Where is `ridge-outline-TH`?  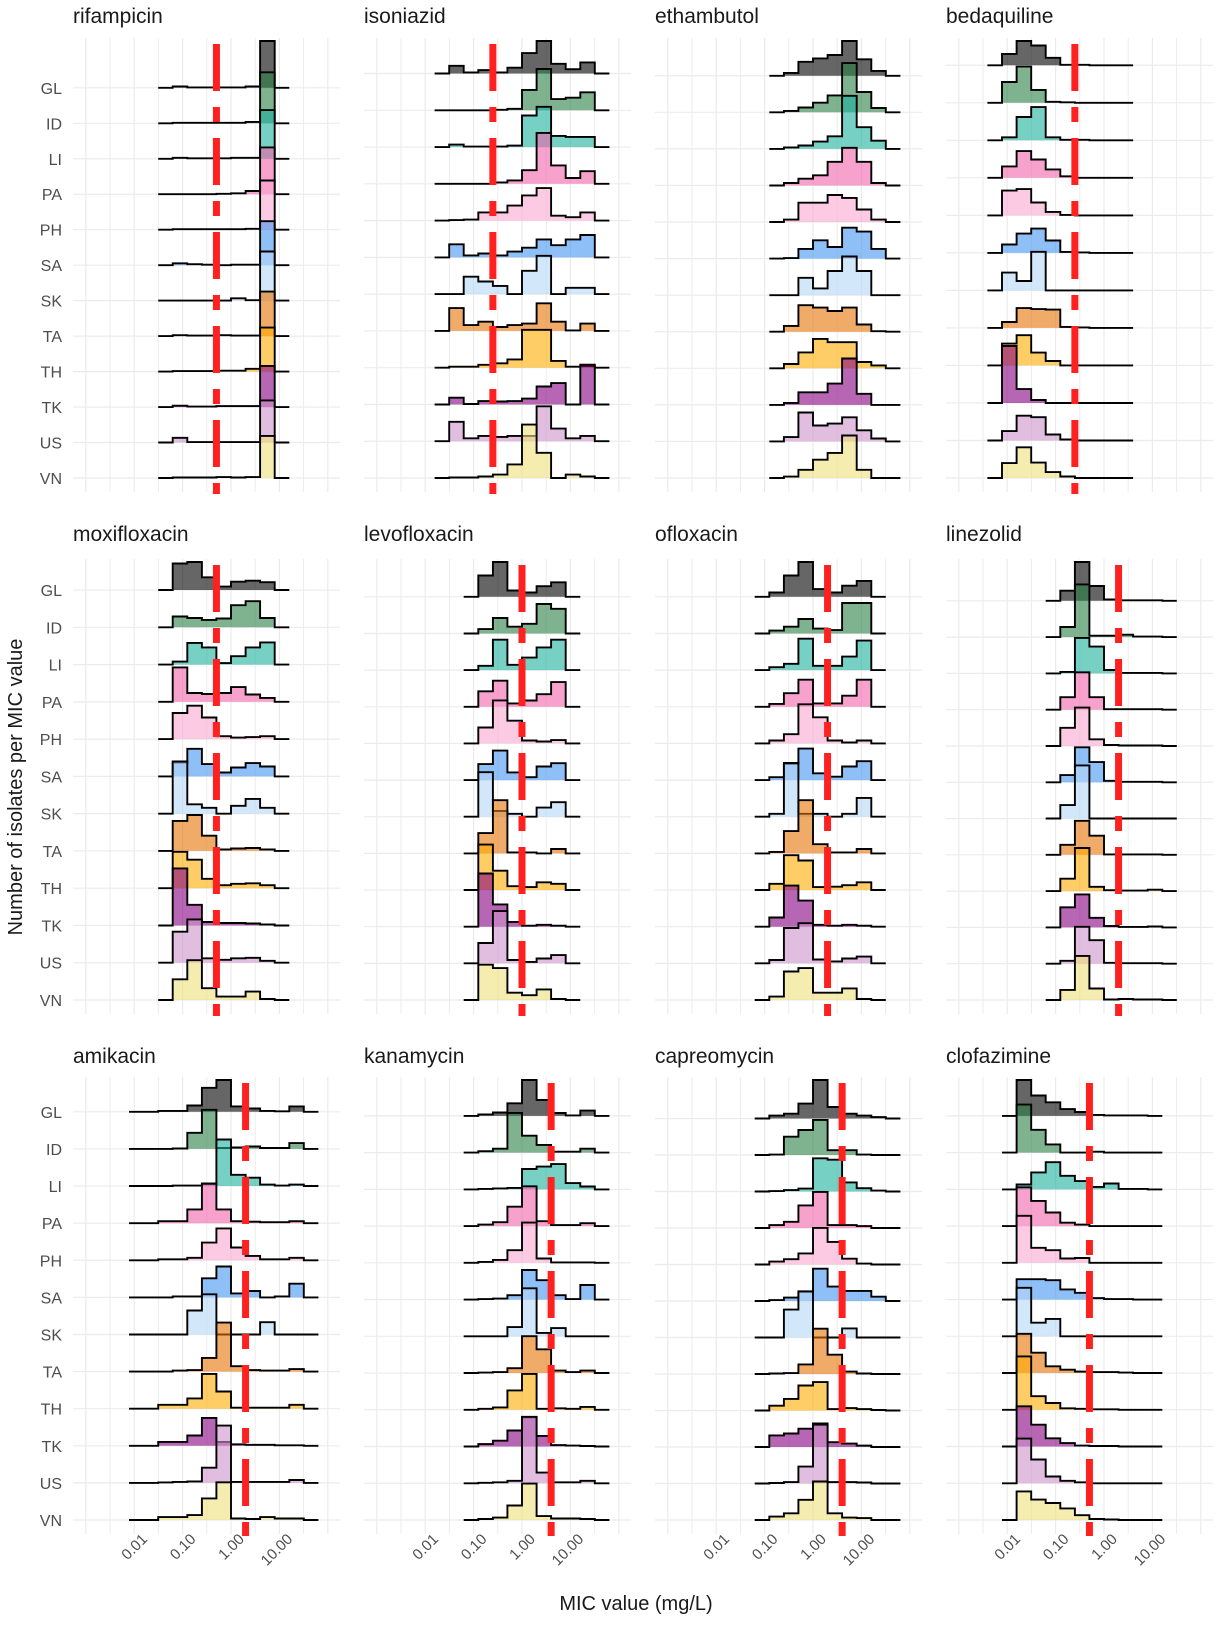 ridge-outline-TH is located at coordinates (820, 872).